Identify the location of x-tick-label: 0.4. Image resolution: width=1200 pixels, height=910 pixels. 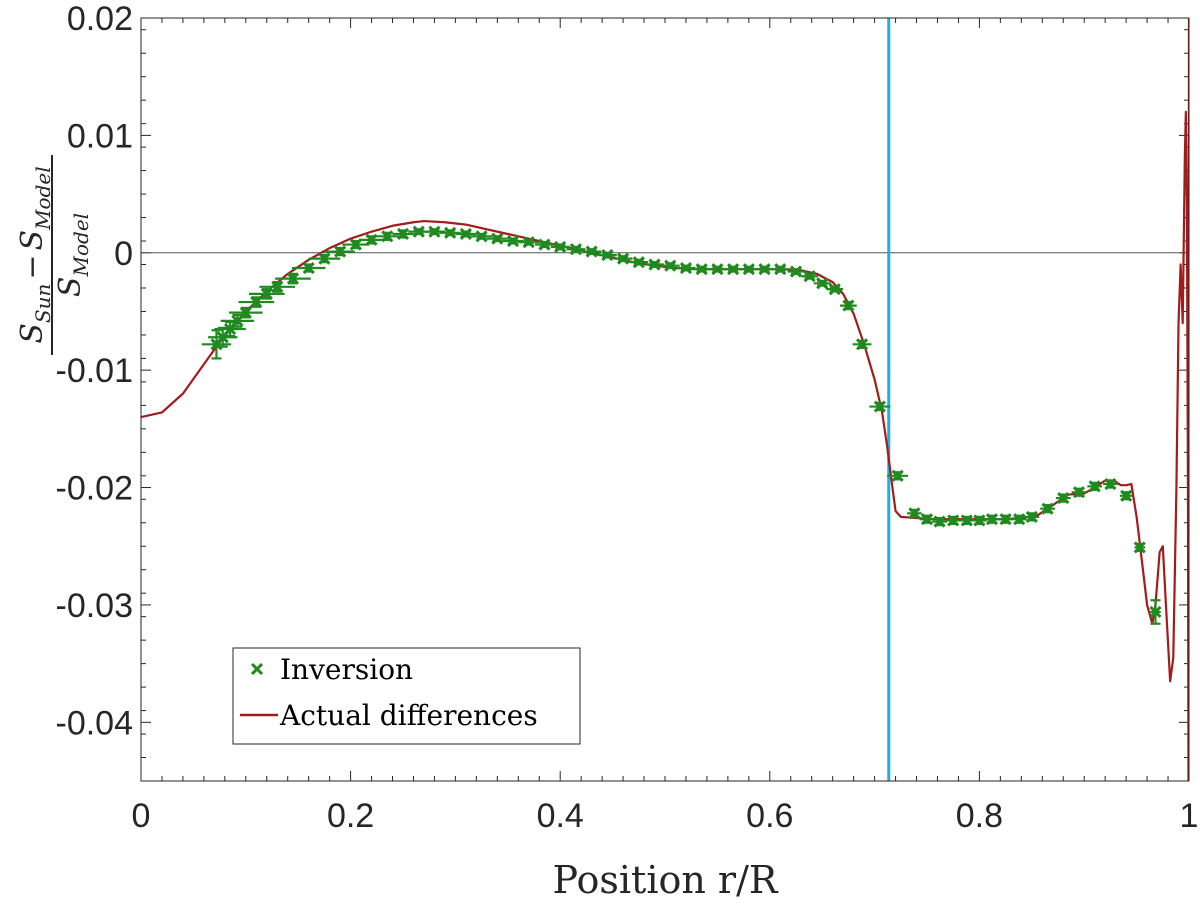
(560, 816).